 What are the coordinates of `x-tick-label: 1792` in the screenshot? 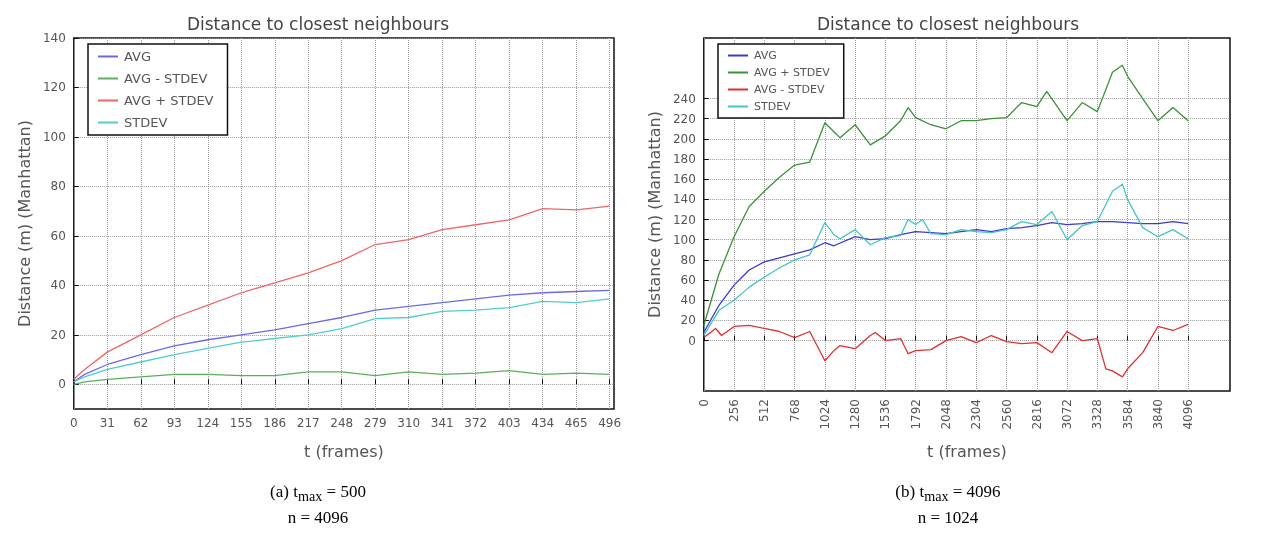 It's located at (915, 414).